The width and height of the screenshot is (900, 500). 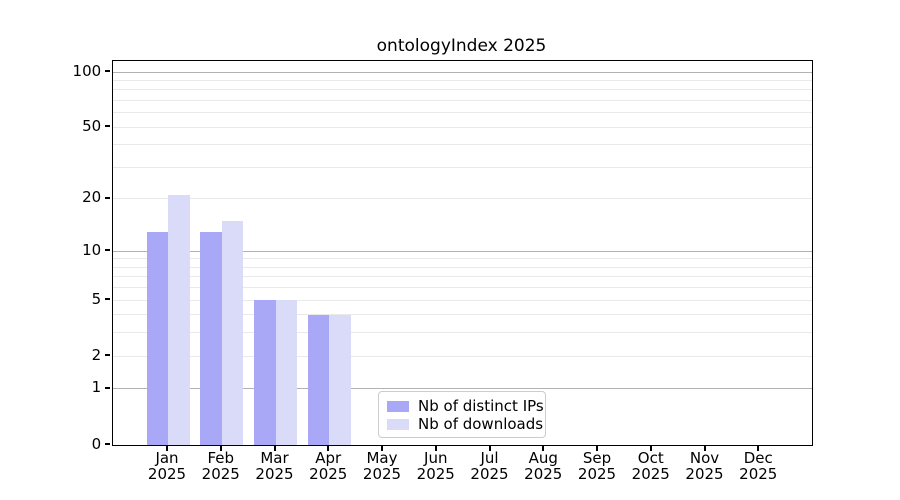 I want to click on x-tick-mark-aug, so click(x=543, y=448).